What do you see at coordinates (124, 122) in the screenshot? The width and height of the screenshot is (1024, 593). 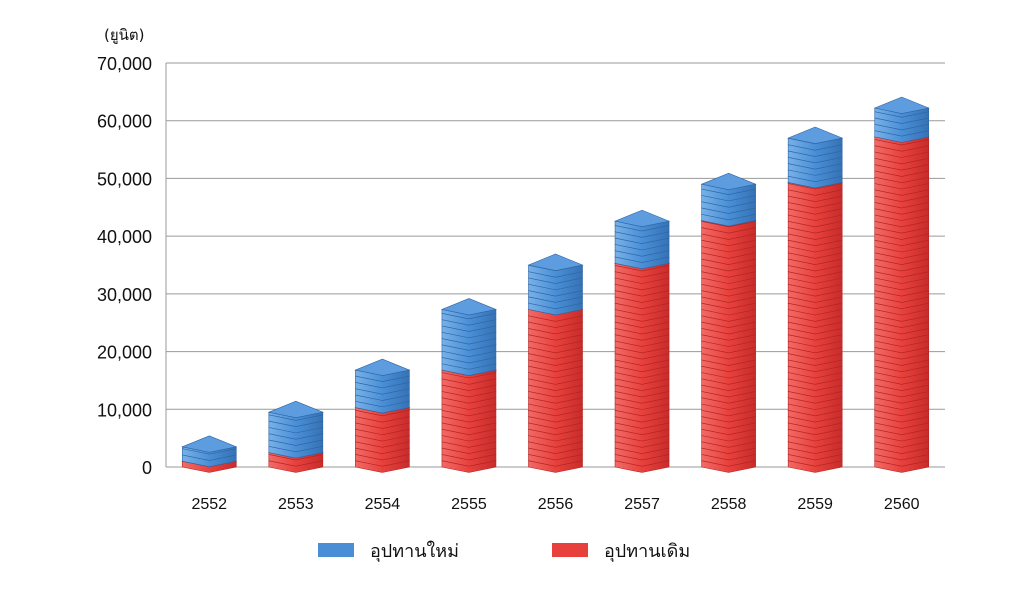 I see `y-tick-label: 60,000` at bounding box center [124, 122].